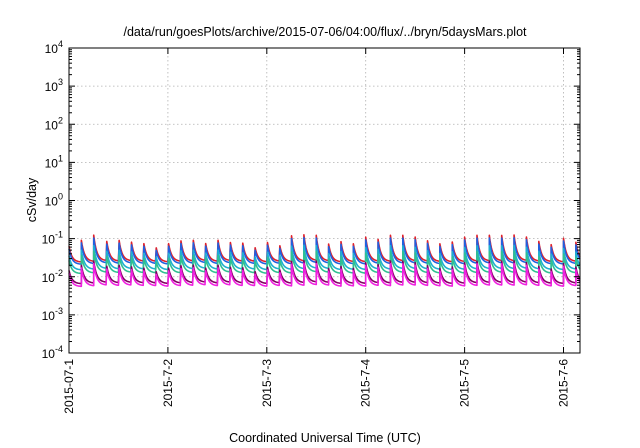  Describe the element at coordinates (564, 383) in the screenshot. I see `x-tick-label: 2015-7-6` at that location.